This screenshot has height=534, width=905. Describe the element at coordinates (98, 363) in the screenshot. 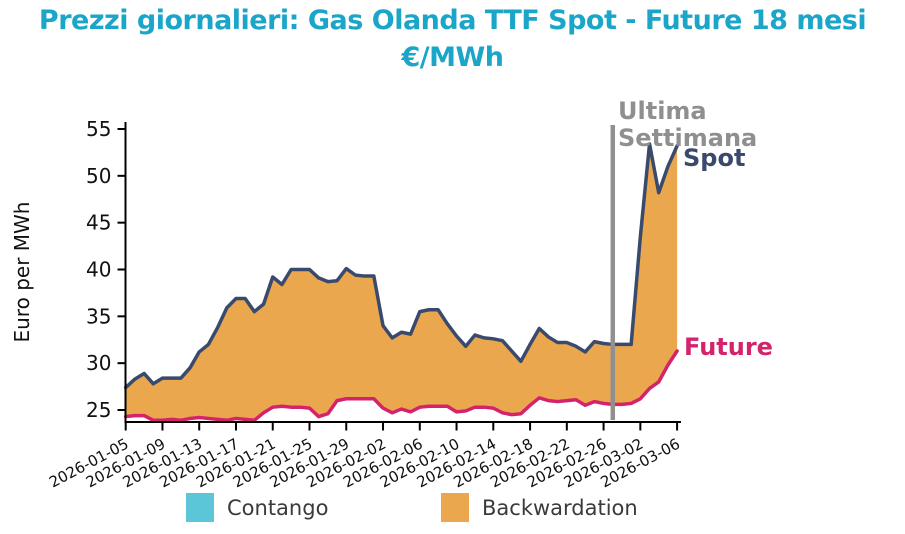

I see `y-tick-label: 30` at that location.